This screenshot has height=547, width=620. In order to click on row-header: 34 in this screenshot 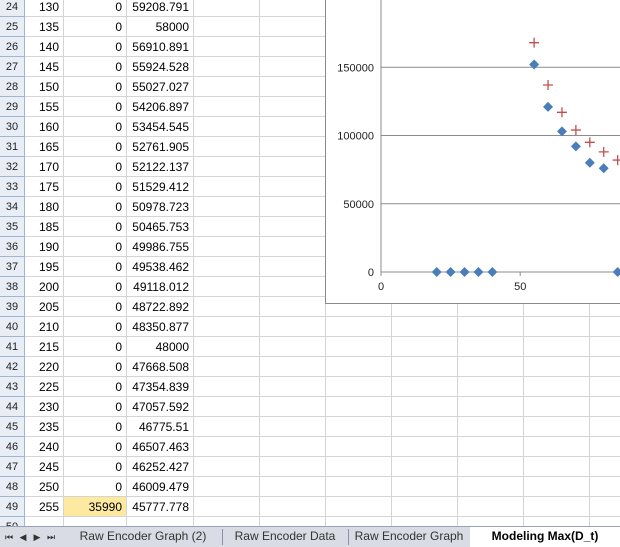, I will do `click(12, 207)`.